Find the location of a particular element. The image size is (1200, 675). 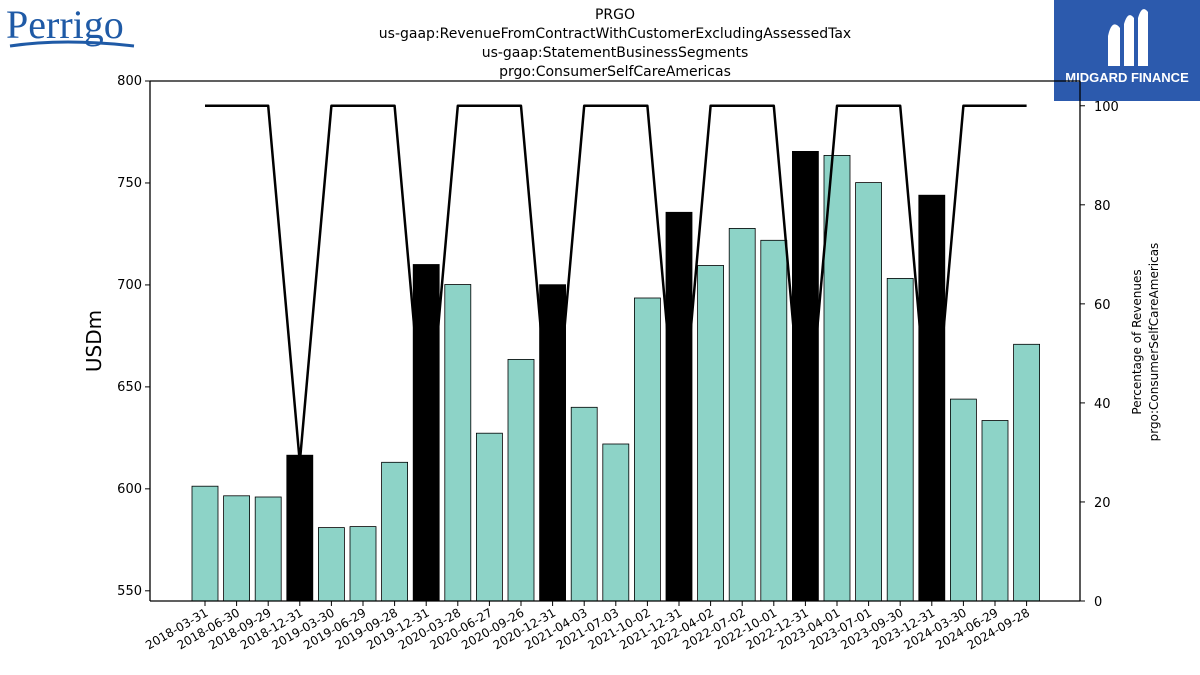

y2-tick-label: 40 is located at coordinates (1102, 404).